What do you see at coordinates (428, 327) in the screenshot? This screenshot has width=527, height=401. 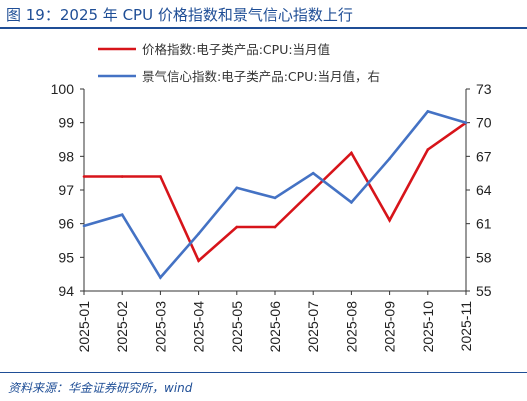 I see `x-tick-label: 2025-10` at bounding box center [428, 327].